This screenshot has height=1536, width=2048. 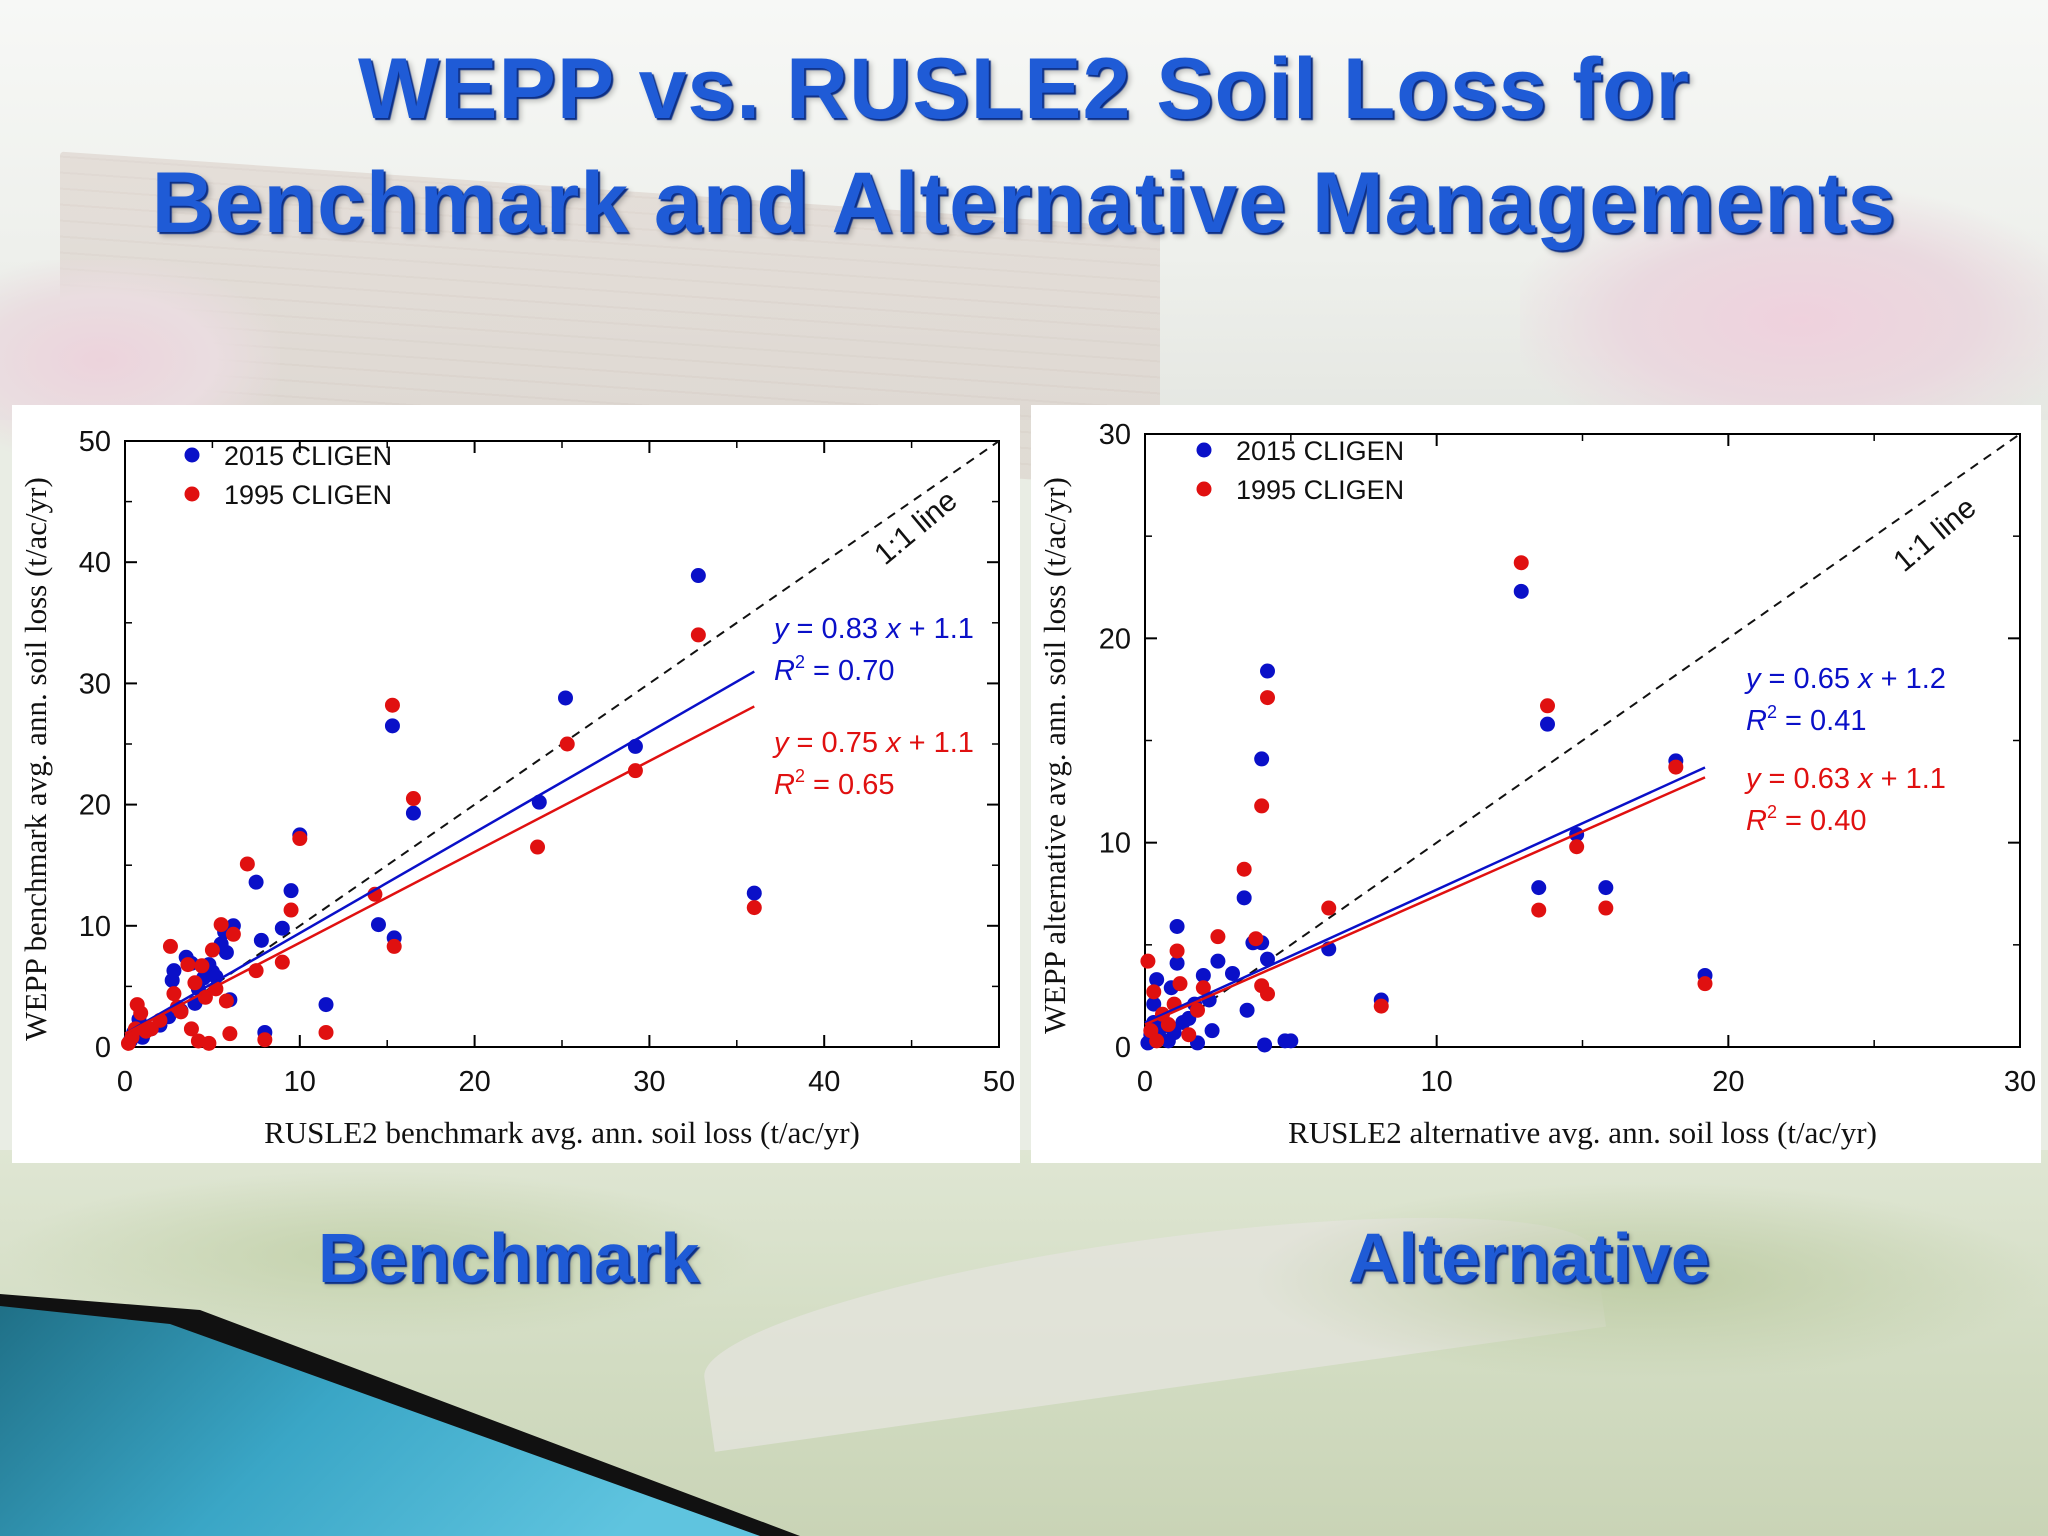 I want to click on r-squared-value: = 0.65, so click(x=850, y=785).